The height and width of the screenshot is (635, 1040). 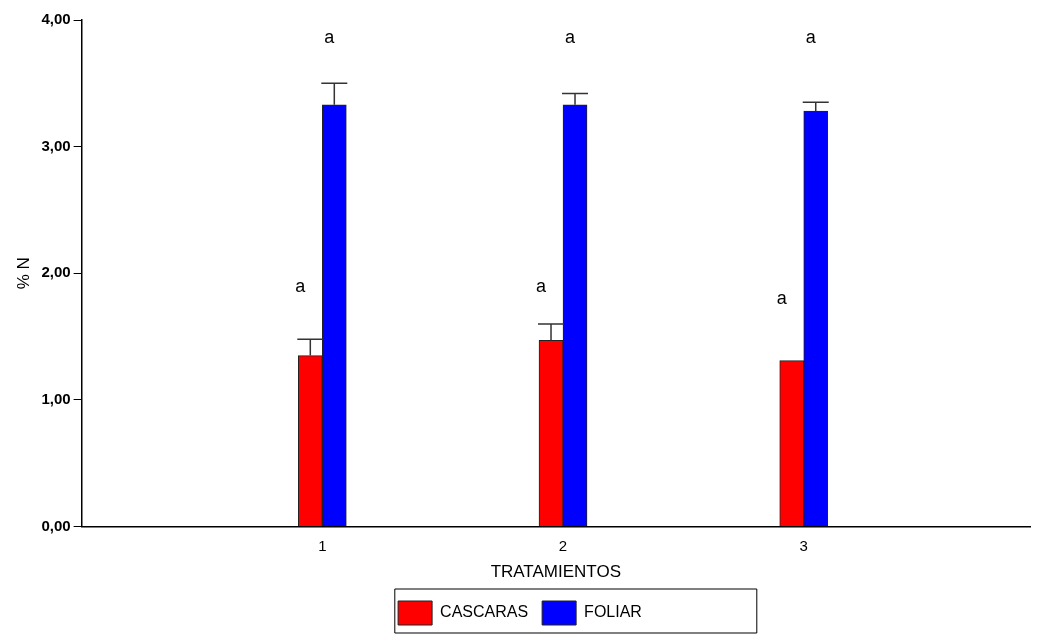 What do you see at coordinates (56, 19) in the screenshot?
I see `y-tick-label: 4,00` at bounding box center [56, 19].